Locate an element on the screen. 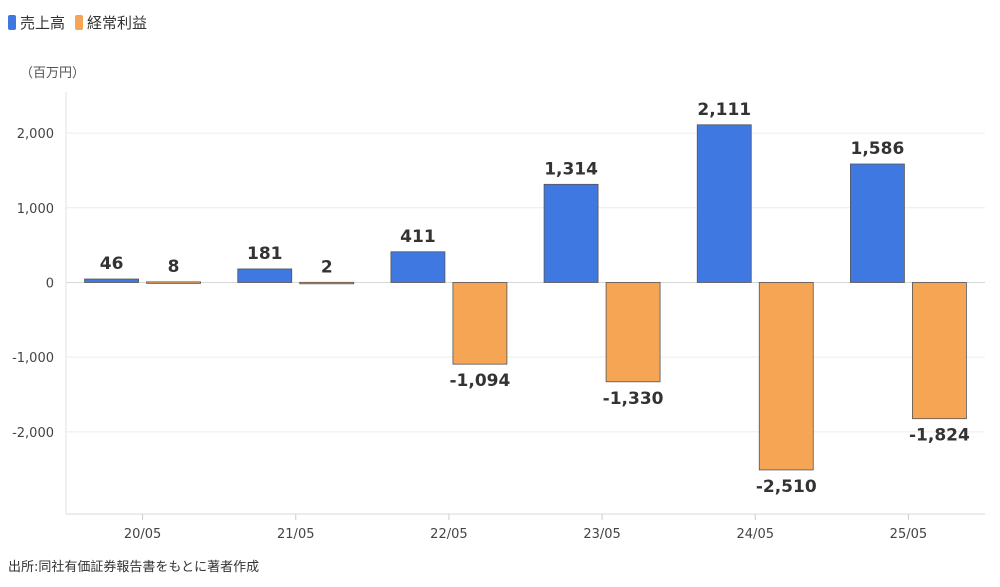 The image size is (1000, 587). data-label-sales: 46 is located at coordinates (112, 264).